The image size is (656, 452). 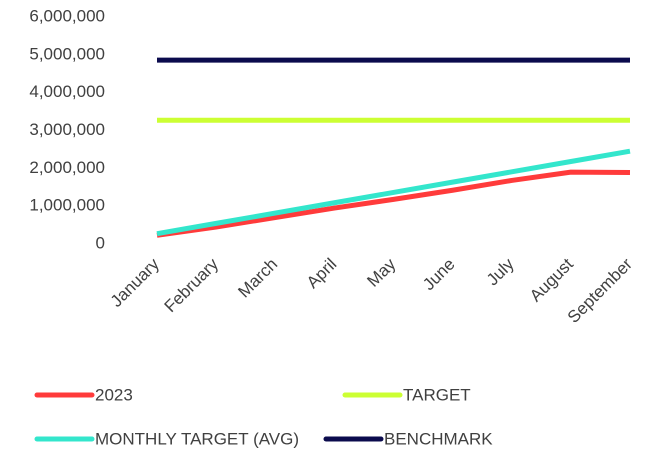 What do you see at coordinates (67, 167) in the screenshot?
I see `y-tick-label: 2,000,000` at bounding box center [67, 167].